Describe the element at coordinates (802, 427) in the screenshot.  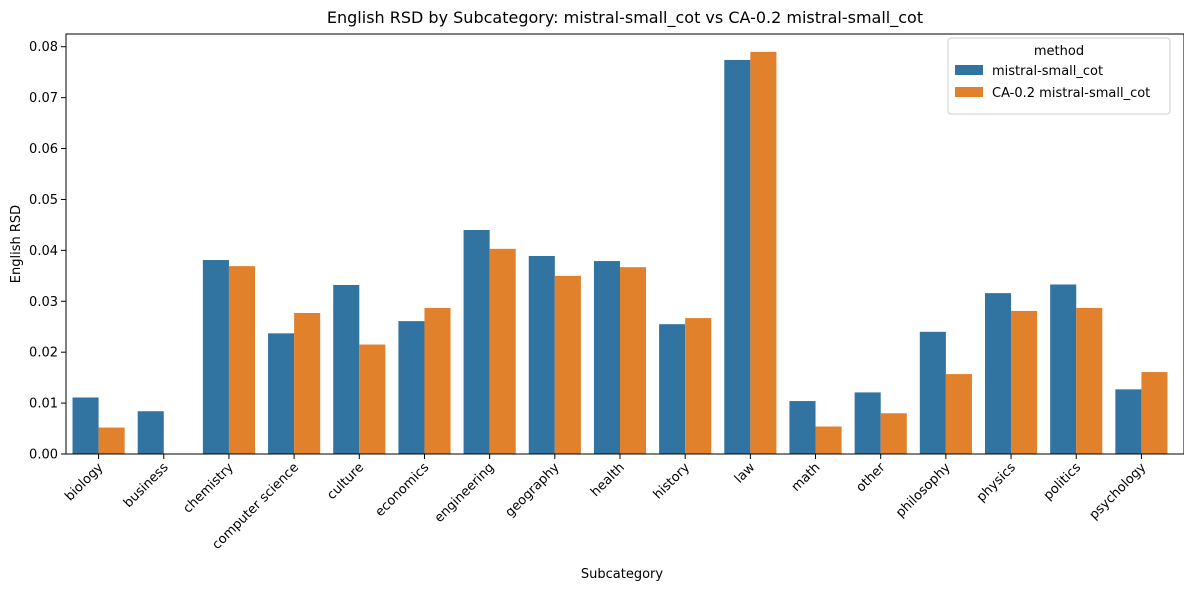
I see `bar-s0-math` at that location.